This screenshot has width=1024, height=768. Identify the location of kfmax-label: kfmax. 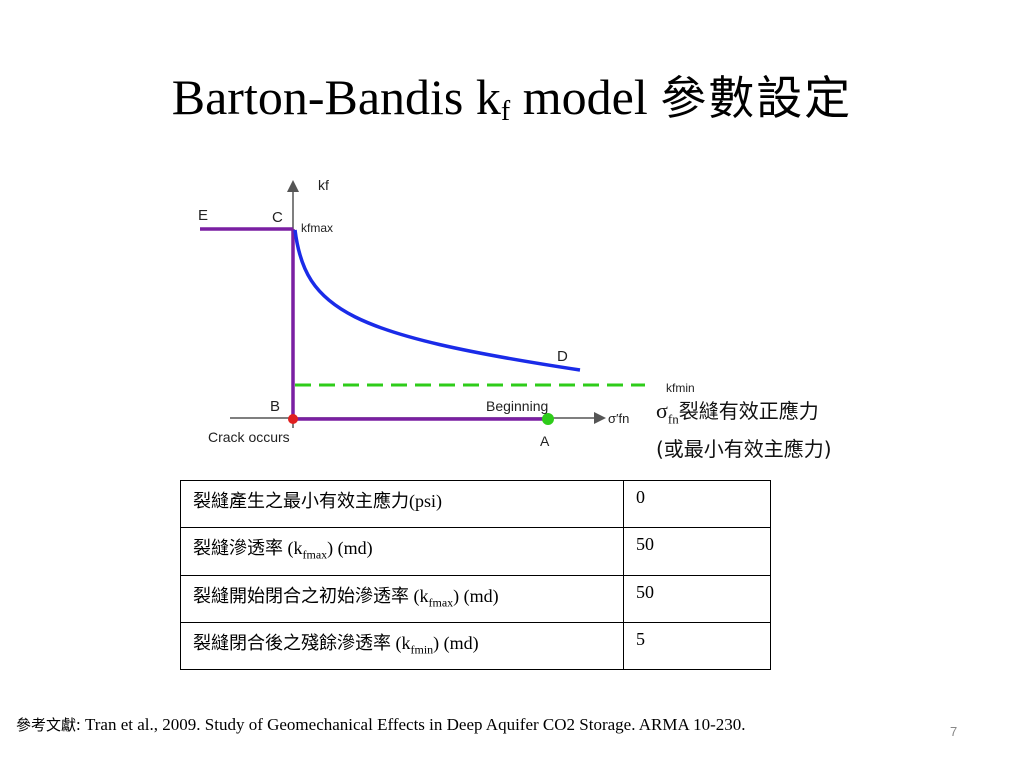
(317, 228).